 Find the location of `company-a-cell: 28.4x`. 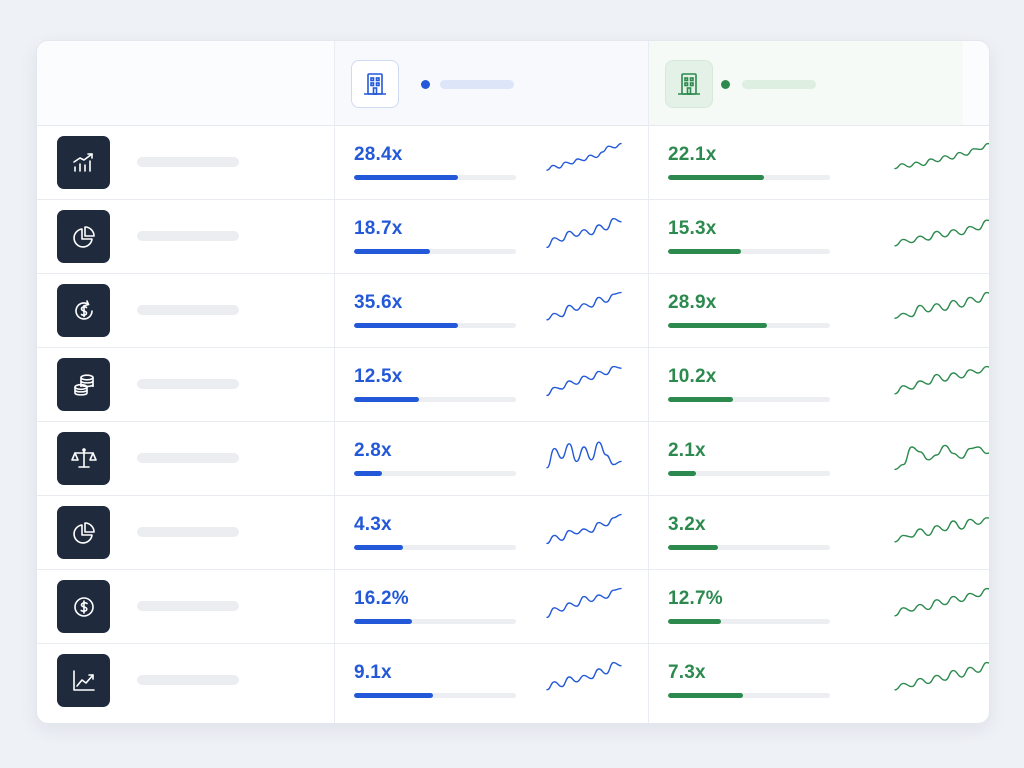

company-a-cell: 28.4x is located at coordinates (492, 162).